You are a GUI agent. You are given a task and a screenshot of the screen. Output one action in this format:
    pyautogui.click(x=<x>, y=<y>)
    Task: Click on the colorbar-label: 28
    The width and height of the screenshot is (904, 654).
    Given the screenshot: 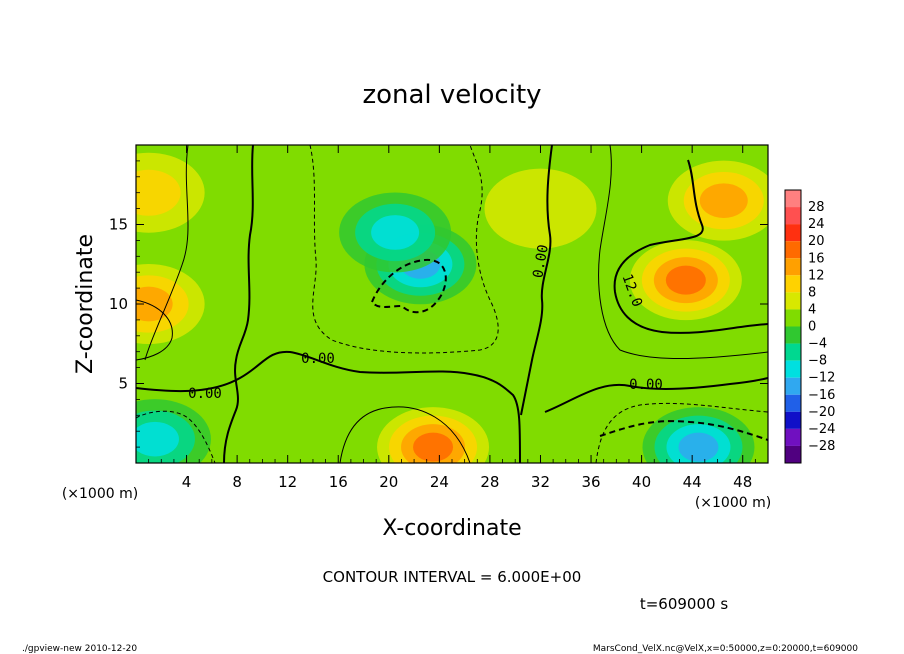 What is the action you would take?
    pyautogui.click(x=816, y=207)
    